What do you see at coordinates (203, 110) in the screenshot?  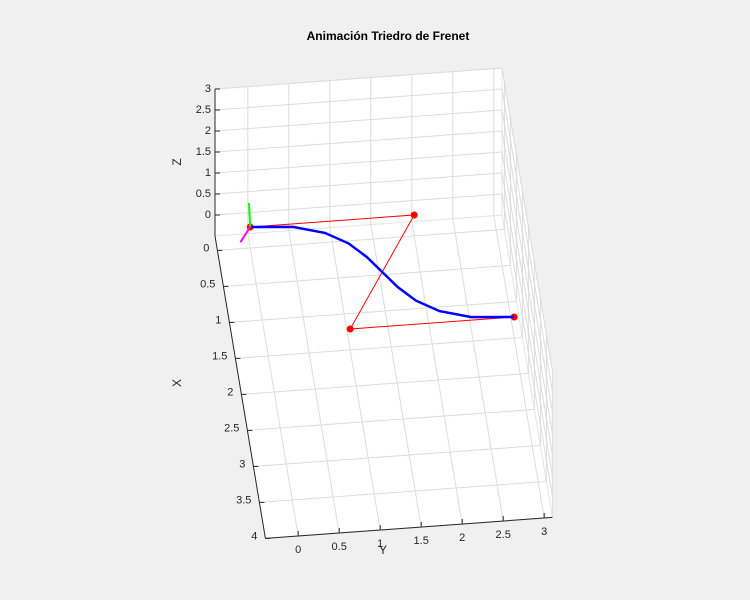 I see `z-tick-label: 2.5` at bounding box center [203, 110].